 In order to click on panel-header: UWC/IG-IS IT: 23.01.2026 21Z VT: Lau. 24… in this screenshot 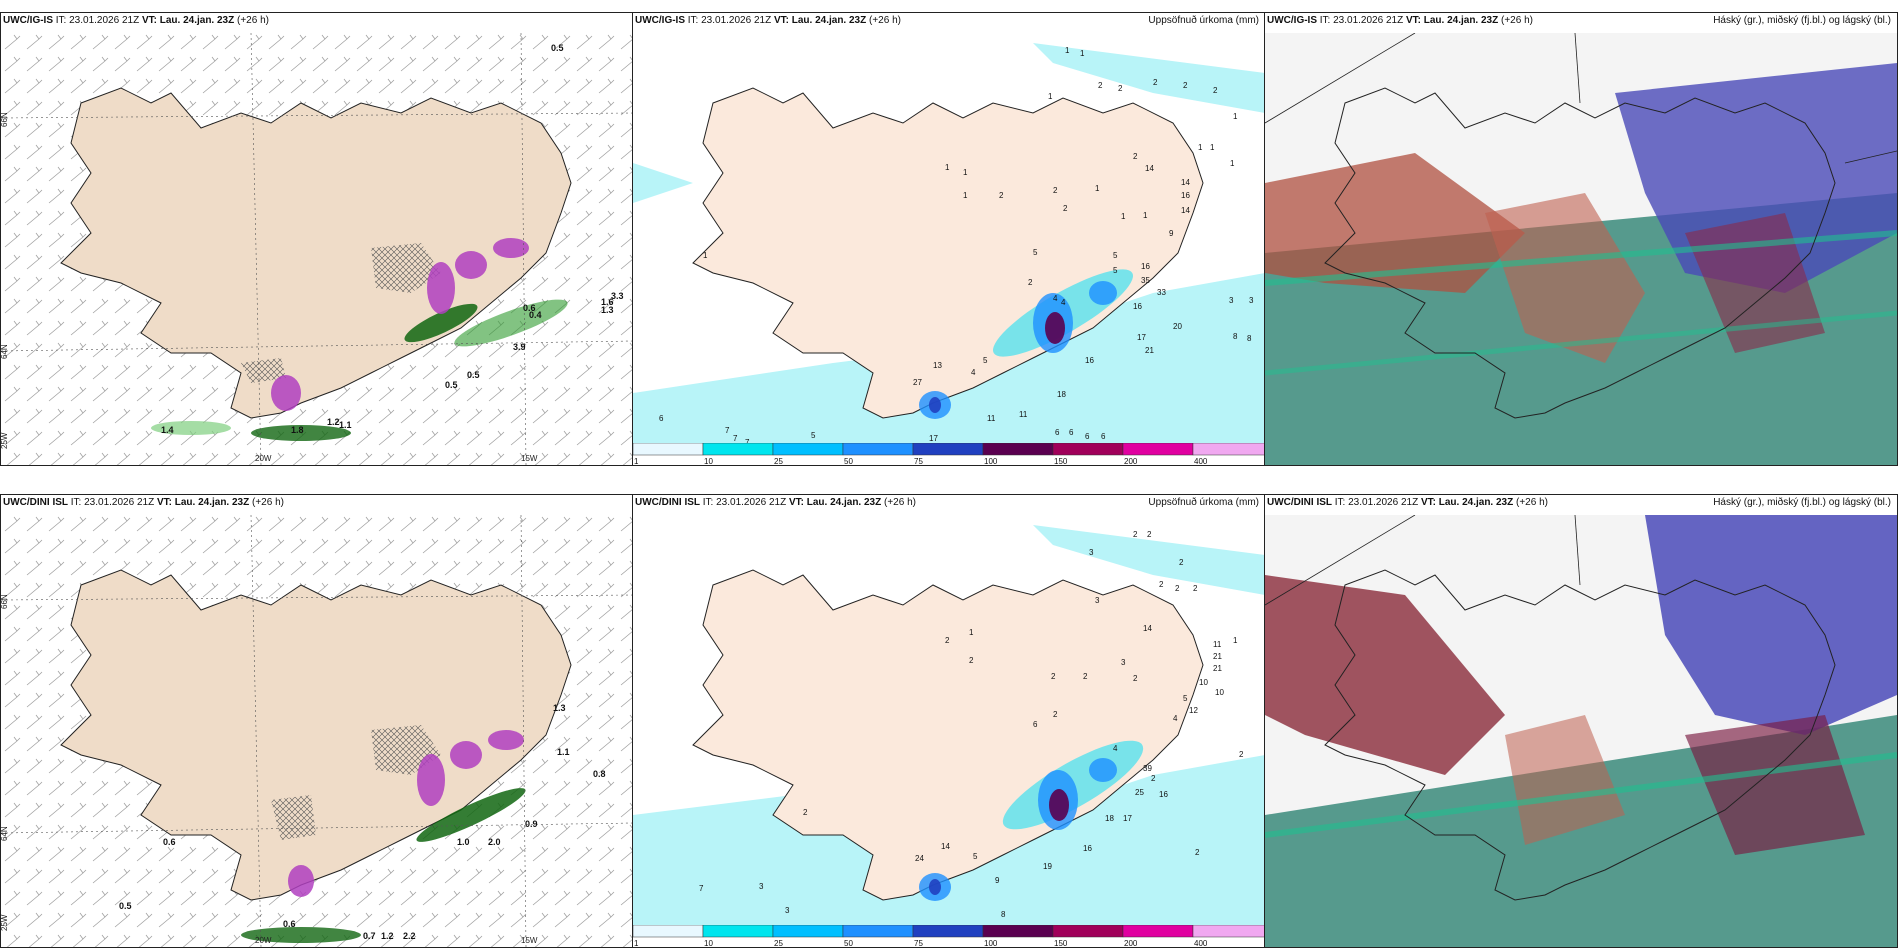, I will do `click(1581, 23)`.